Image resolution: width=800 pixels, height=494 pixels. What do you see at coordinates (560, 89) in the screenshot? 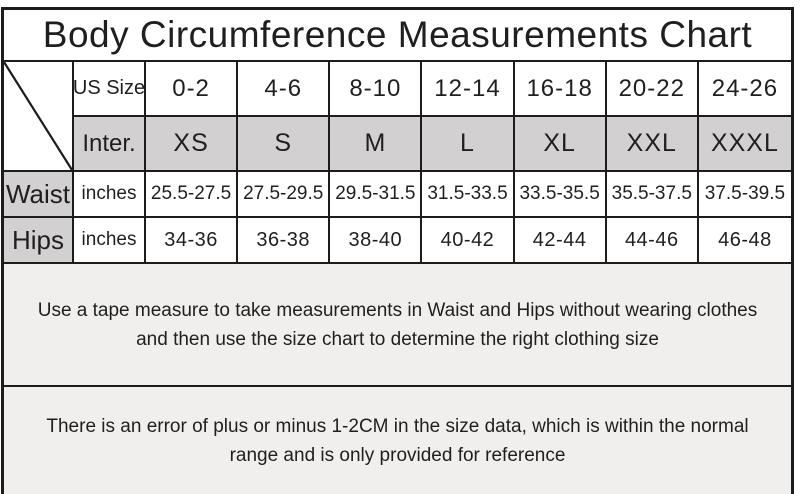
I see `us-size-cell: 16-18` at bounding box center [560, 89].